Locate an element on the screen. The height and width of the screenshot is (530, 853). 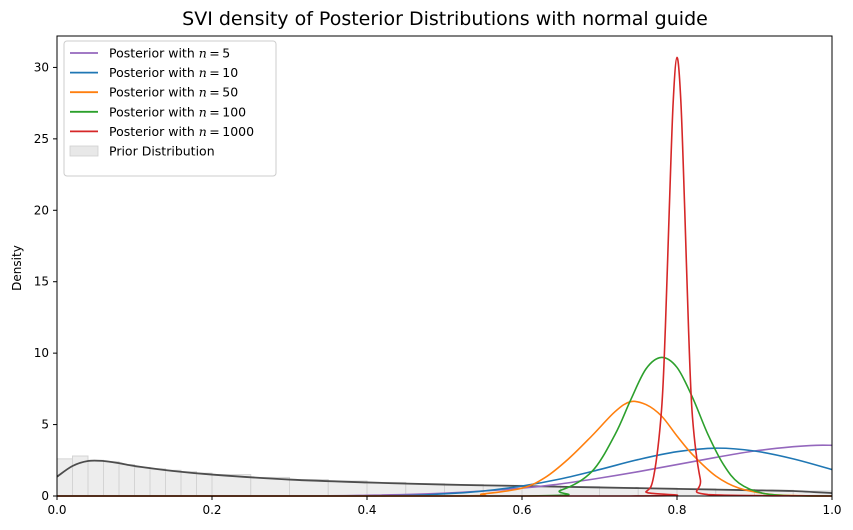
legend-label: Posterior with n = 100 is located at coordinates (177, 111).